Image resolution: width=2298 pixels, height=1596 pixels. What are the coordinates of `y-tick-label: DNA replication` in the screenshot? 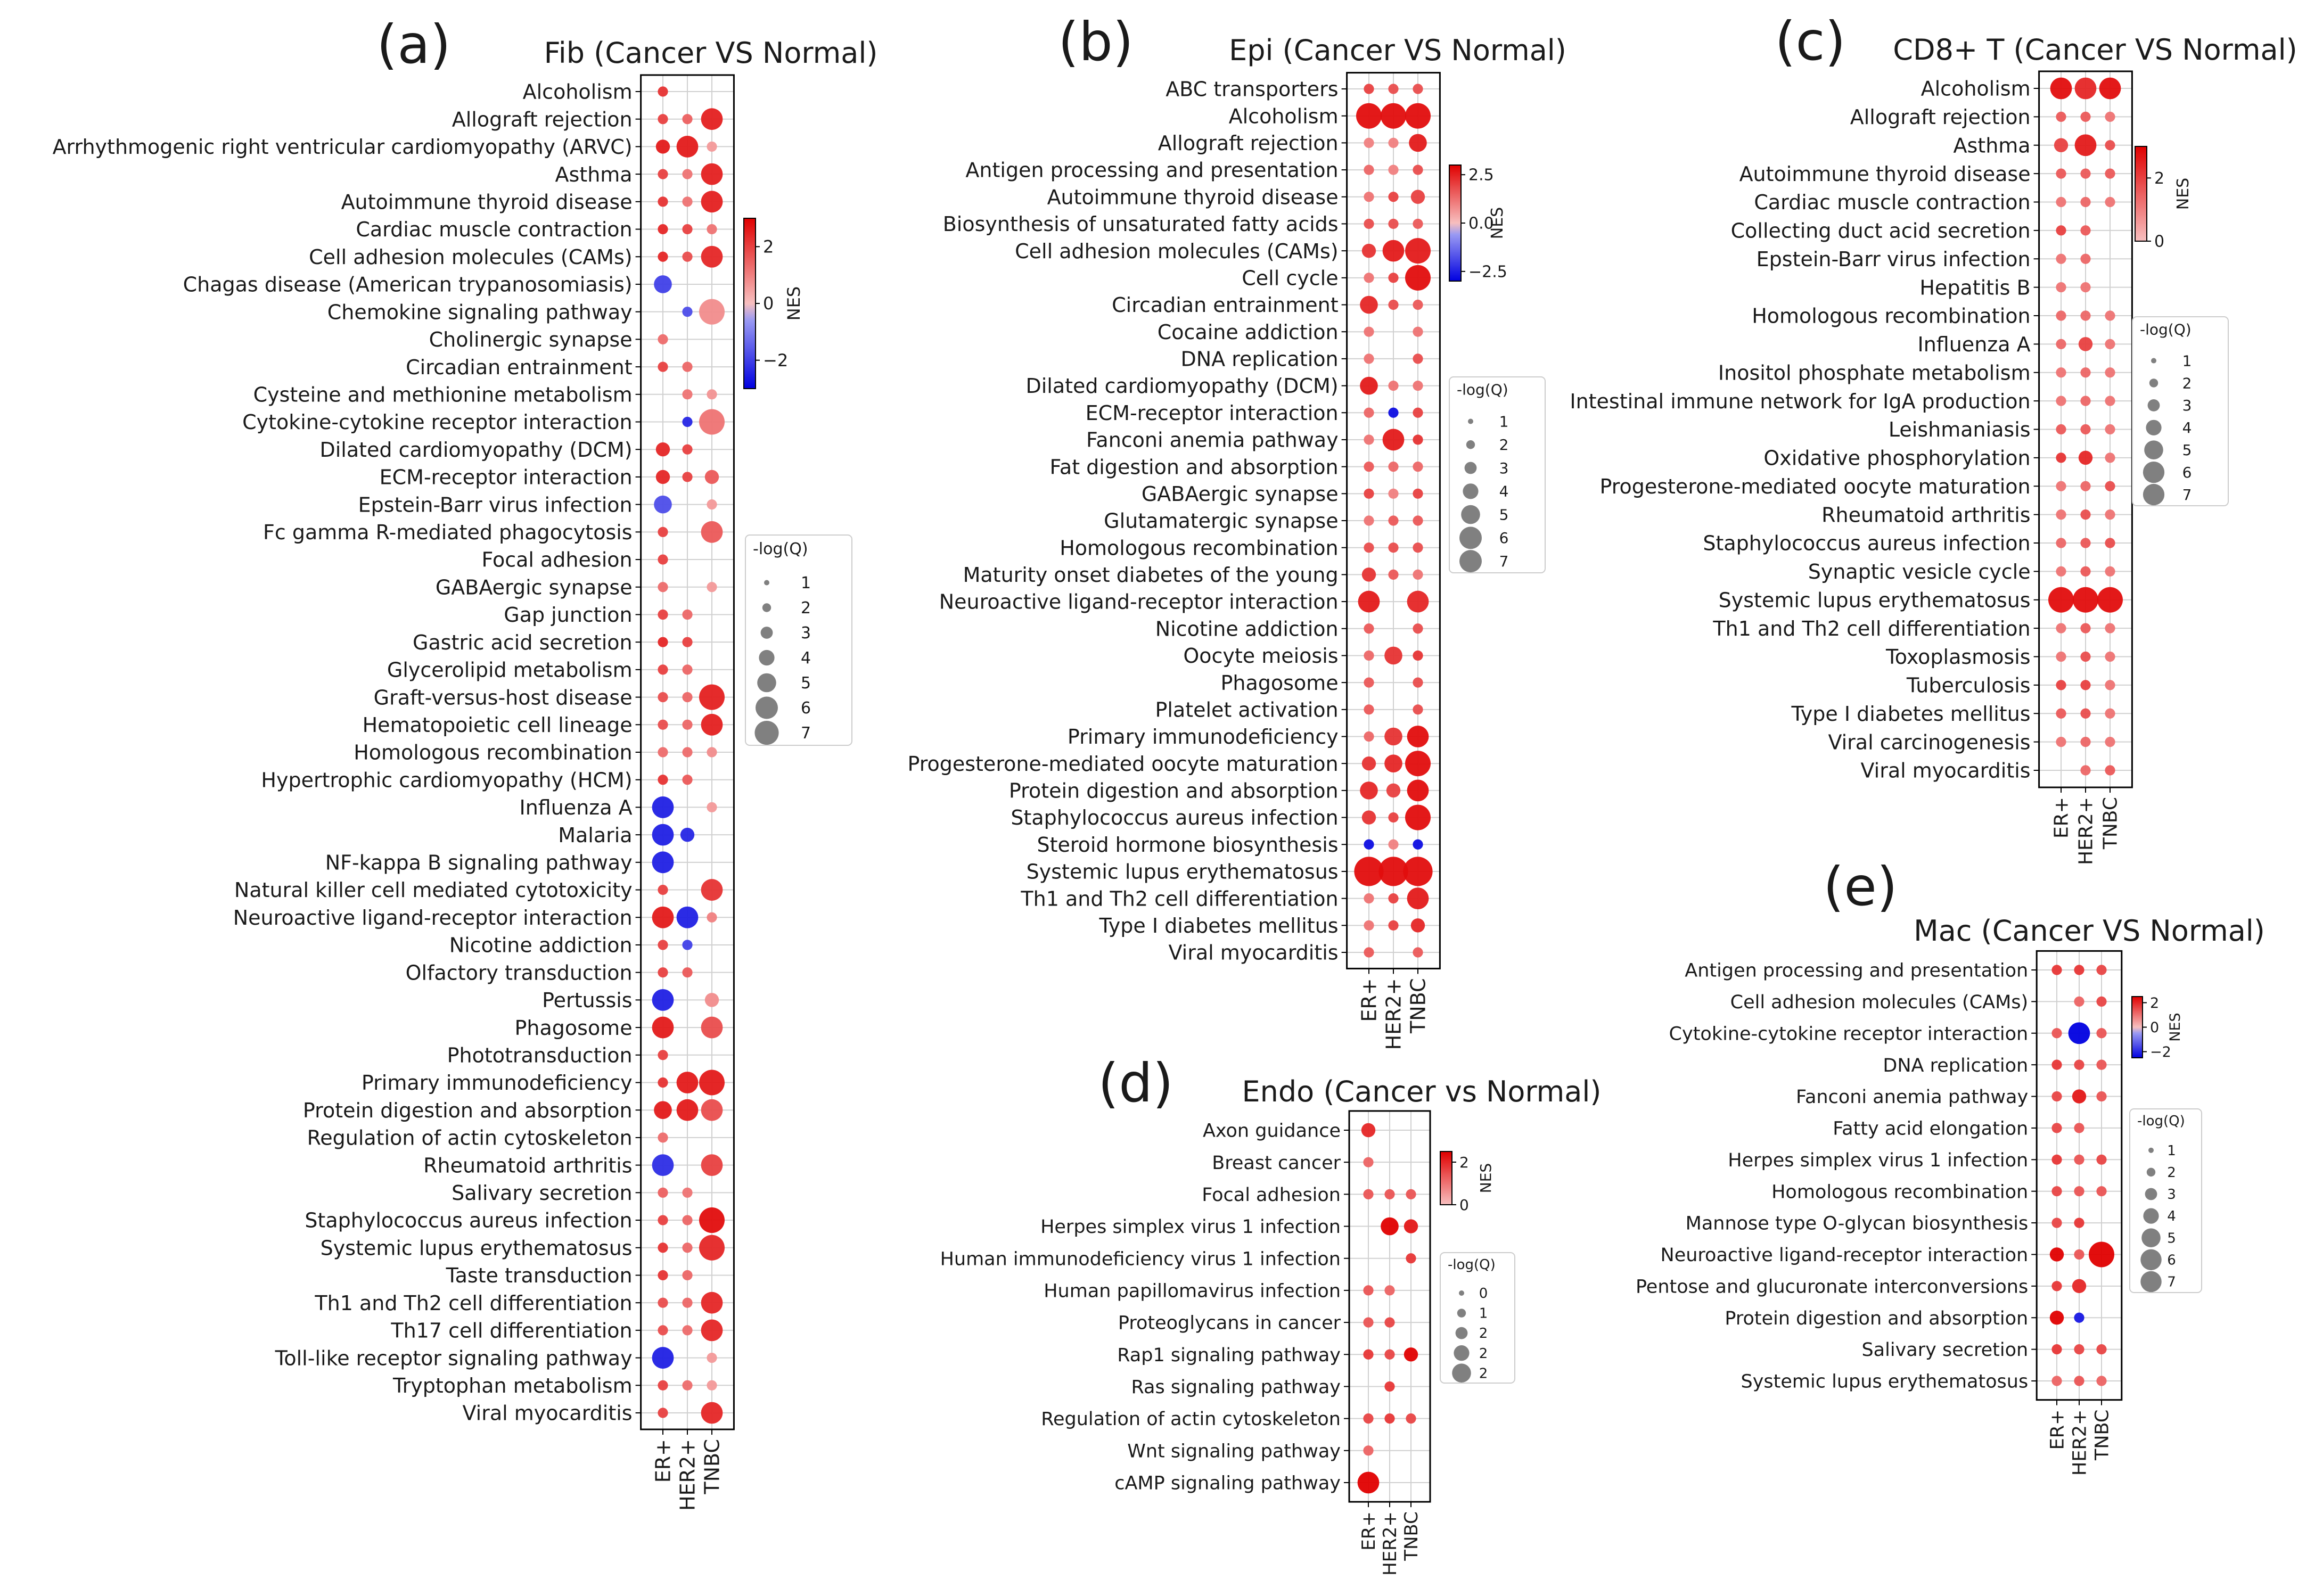 It's located at (1955, 1065).